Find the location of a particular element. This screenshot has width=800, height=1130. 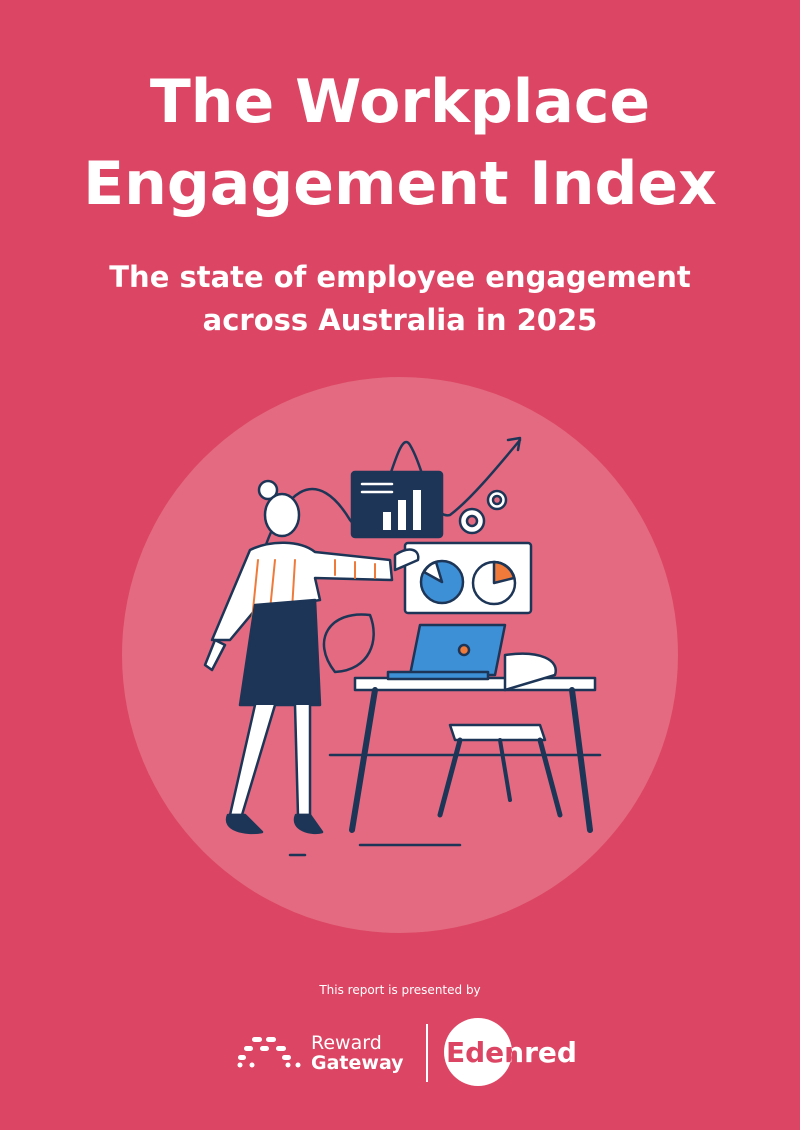

reward-gateway-logo: Reward Gateway is located at coordinates (320, 1053).